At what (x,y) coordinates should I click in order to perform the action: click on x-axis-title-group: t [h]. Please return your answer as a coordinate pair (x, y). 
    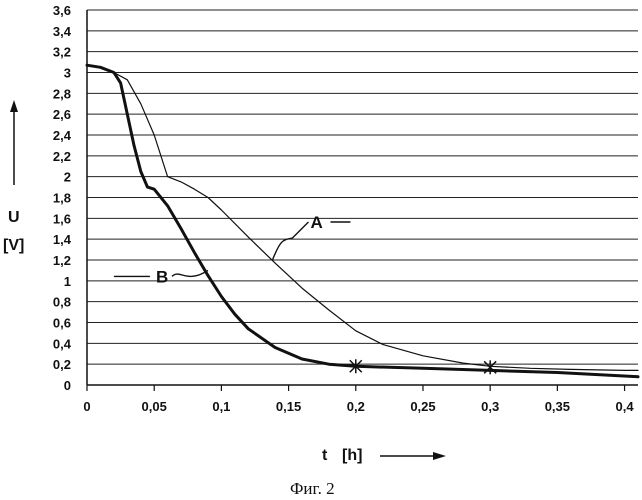
    Looking at the image, I should click on (384, 455).